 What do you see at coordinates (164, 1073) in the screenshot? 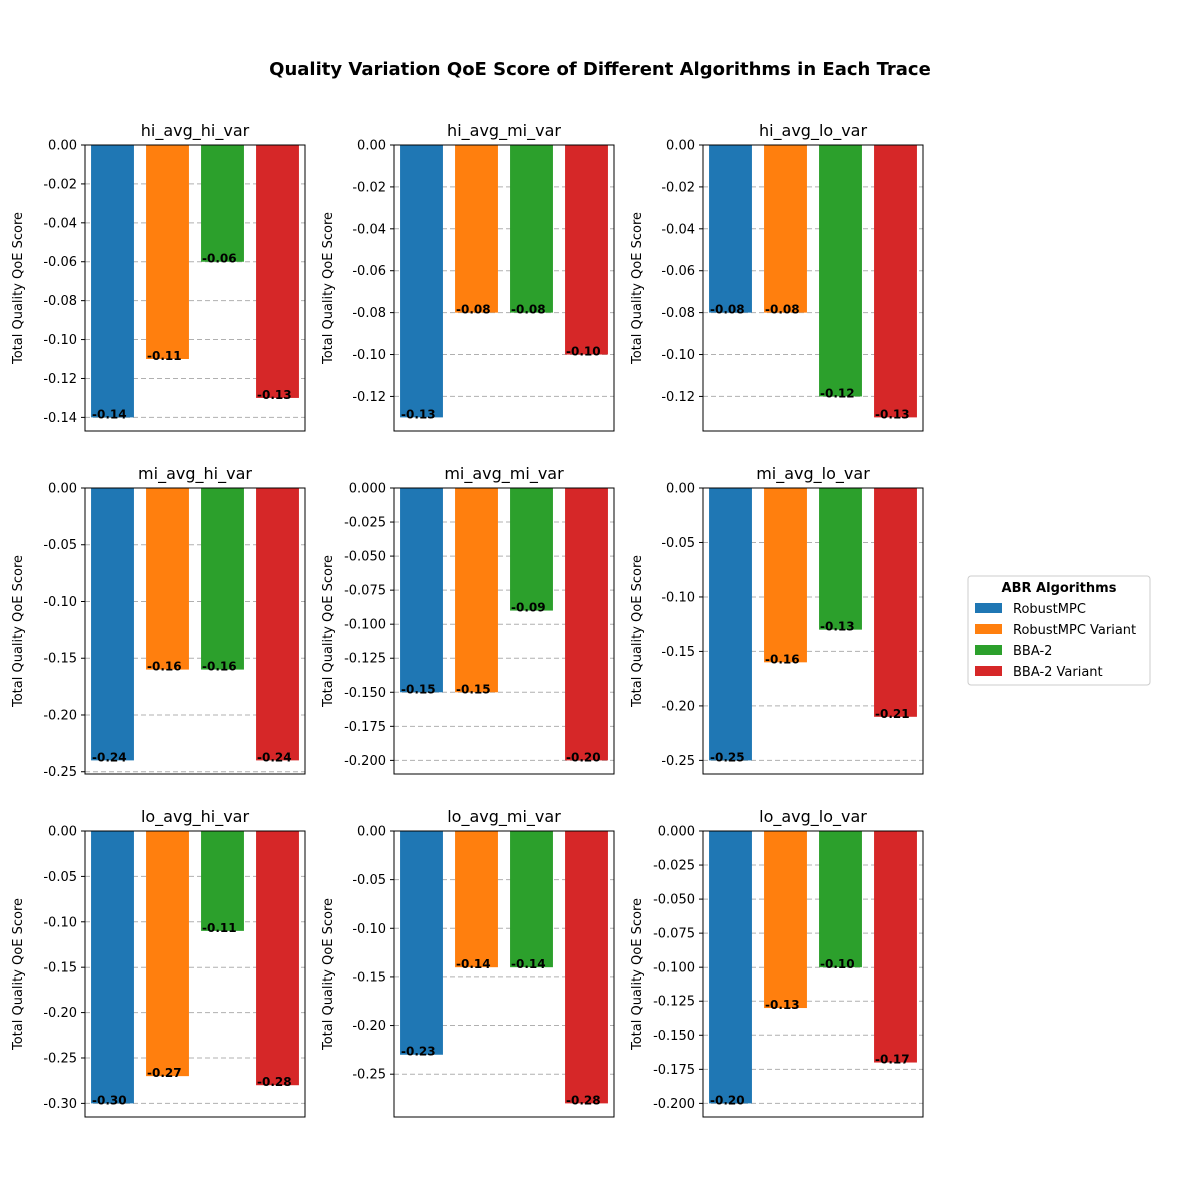
I see `bar-value-label: -0.27` at bounding box center [164, 1073].